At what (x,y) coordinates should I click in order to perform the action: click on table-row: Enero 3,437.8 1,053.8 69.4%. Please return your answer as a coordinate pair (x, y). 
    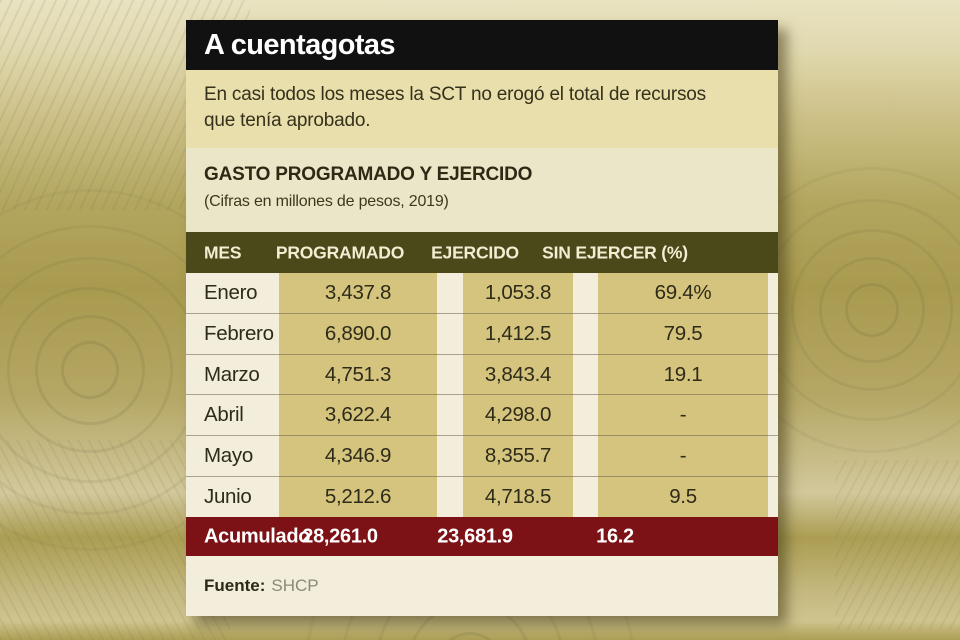
    Looking at the image, I should click on (482, 293).